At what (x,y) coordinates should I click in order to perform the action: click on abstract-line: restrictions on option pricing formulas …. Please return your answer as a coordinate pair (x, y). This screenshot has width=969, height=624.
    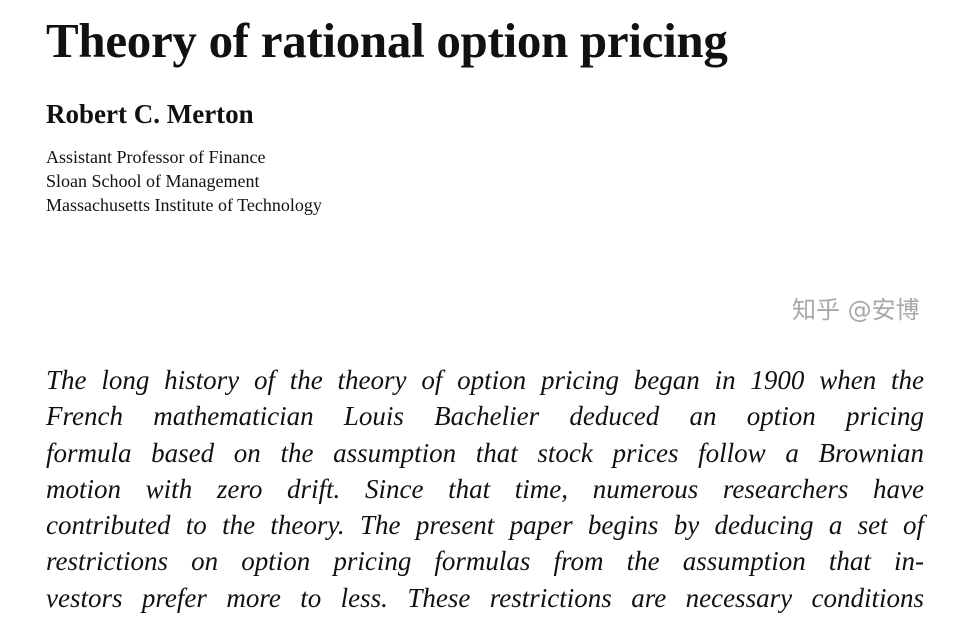
    Looking at the image, I should click on (485, 561).